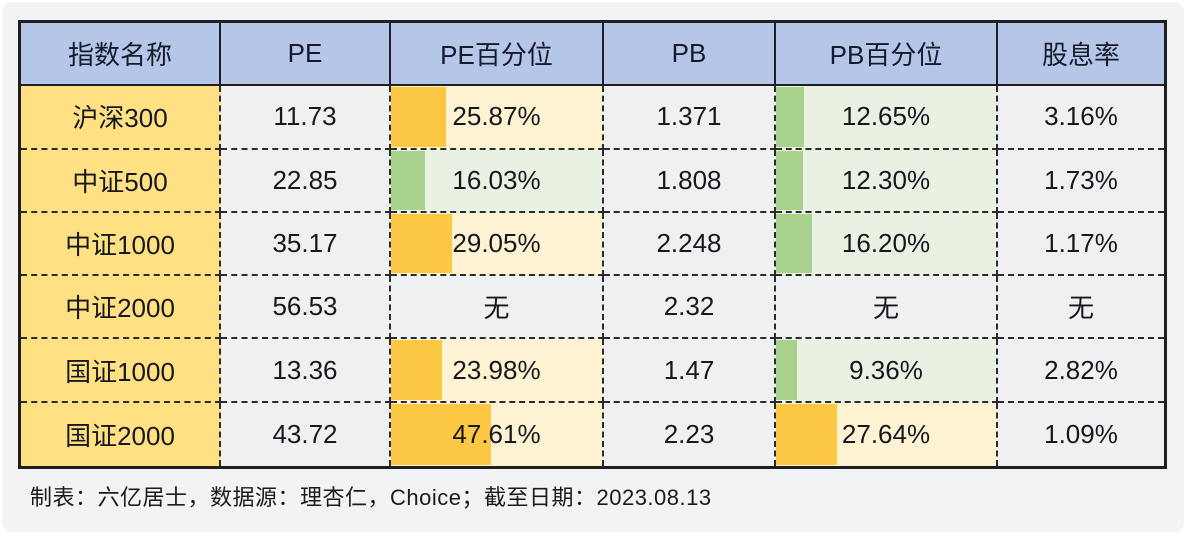 The width and height of the screenshot is (1186, 534). Describe the element at coordinates (121, 371) in the screenshot. I see `index-name-cell: 国证1000` at that location.